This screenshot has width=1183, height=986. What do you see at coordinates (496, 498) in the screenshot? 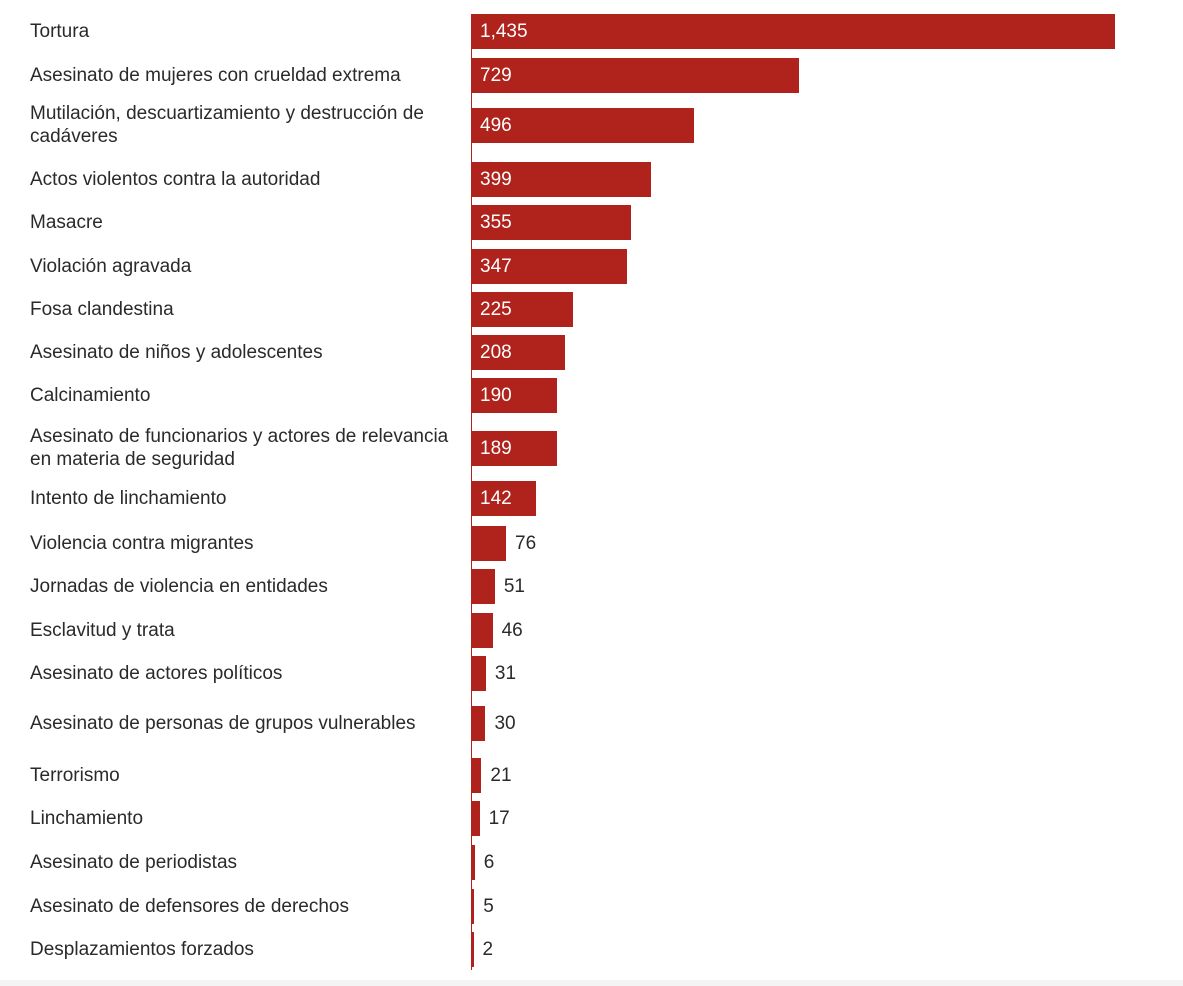
I see `value-label: 142` at bounding box center [496, 498].